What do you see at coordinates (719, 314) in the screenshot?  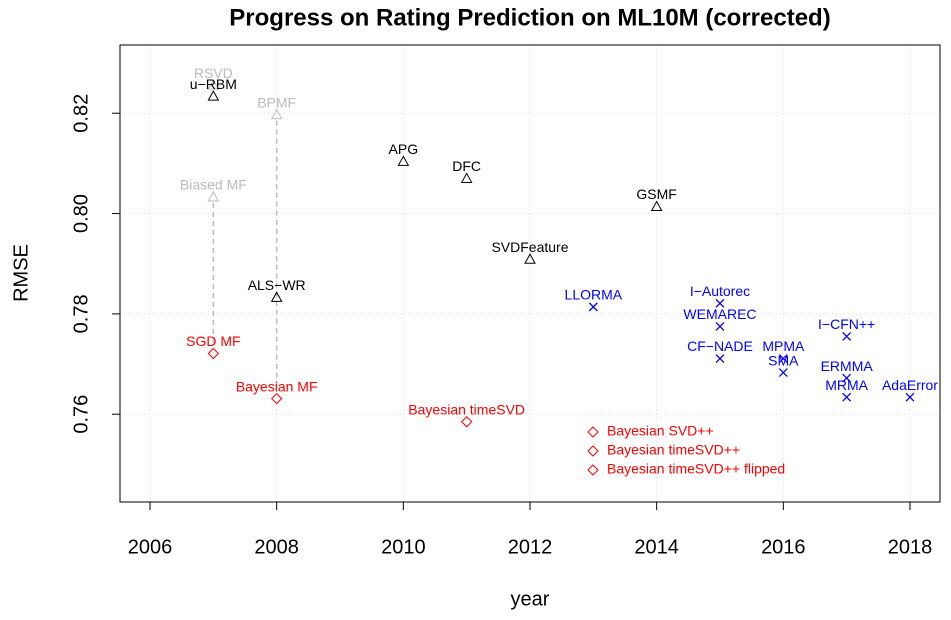 I see `point-label: WEMAREC` at bounding box center [719, 314].